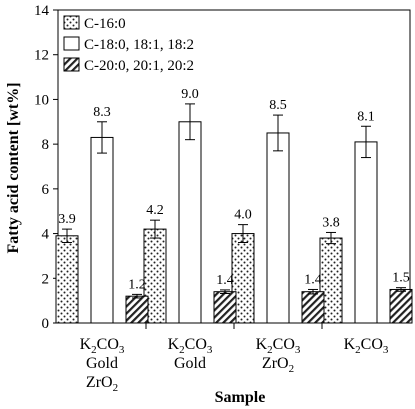 The height and width of the screenshot is (409, 415). What do you see at coordinates (46, 145) in the screenshot?
I see `y-tick-label: 8` at bounding box center [46, 145].